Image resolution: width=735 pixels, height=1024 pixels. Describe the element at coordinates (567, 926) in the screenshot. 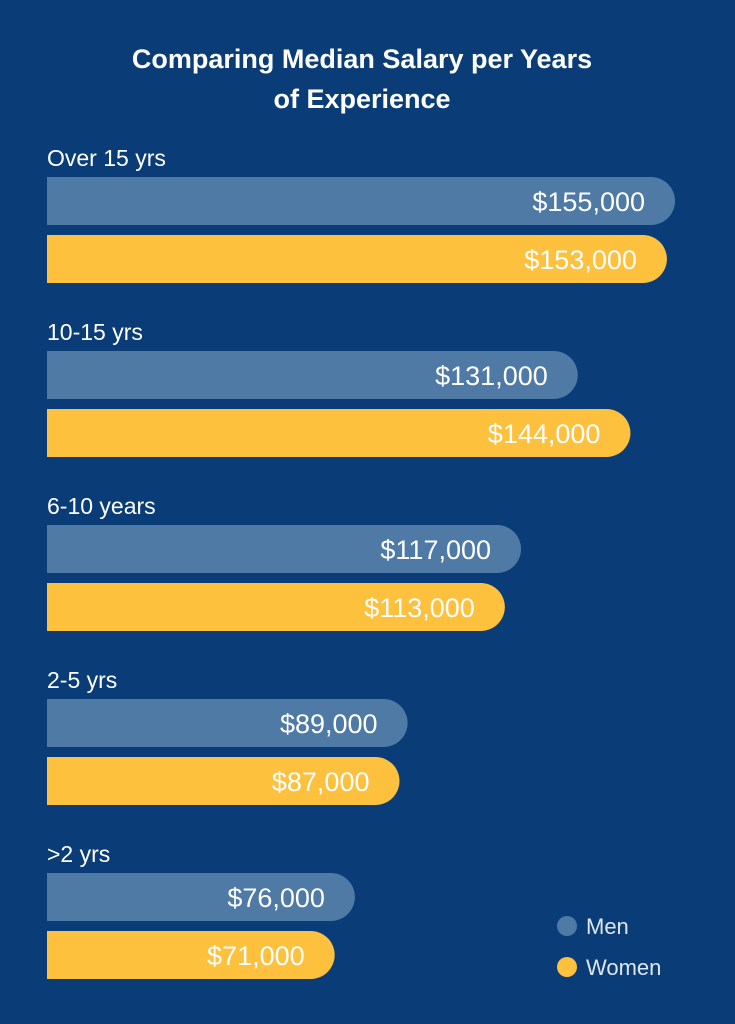

I see `legend-swatch-men` at that location.